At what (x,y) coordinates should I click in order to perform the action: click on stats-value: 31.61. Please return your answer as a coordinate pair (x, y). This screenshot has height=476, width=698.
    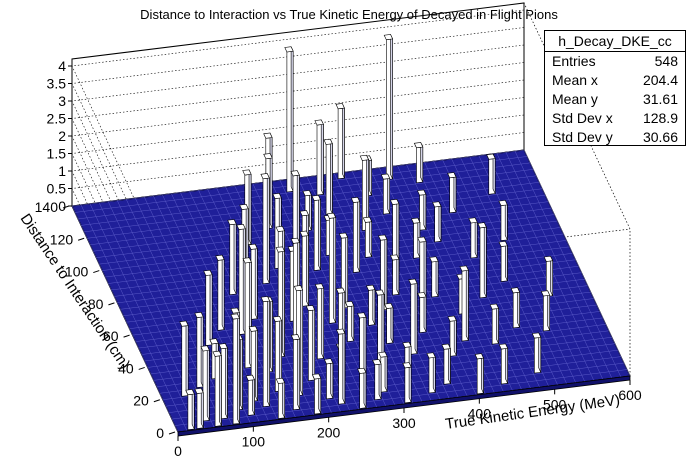
    Looking at the image, I should click on (660, 99).